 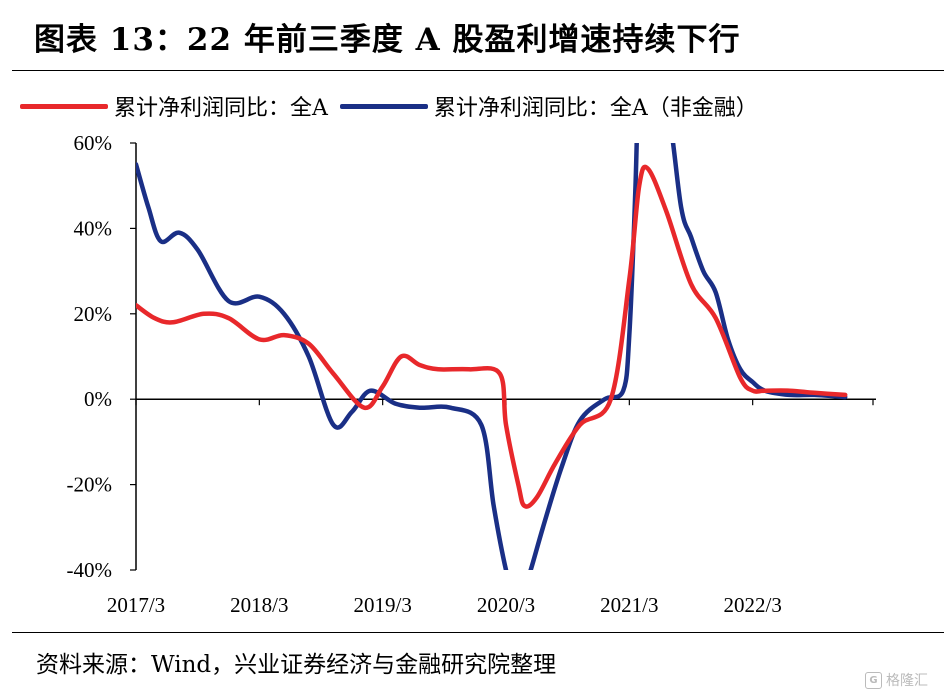 I want to click on legend-label-red: 累计净利润同比：全A, so click(x=221, y=108).